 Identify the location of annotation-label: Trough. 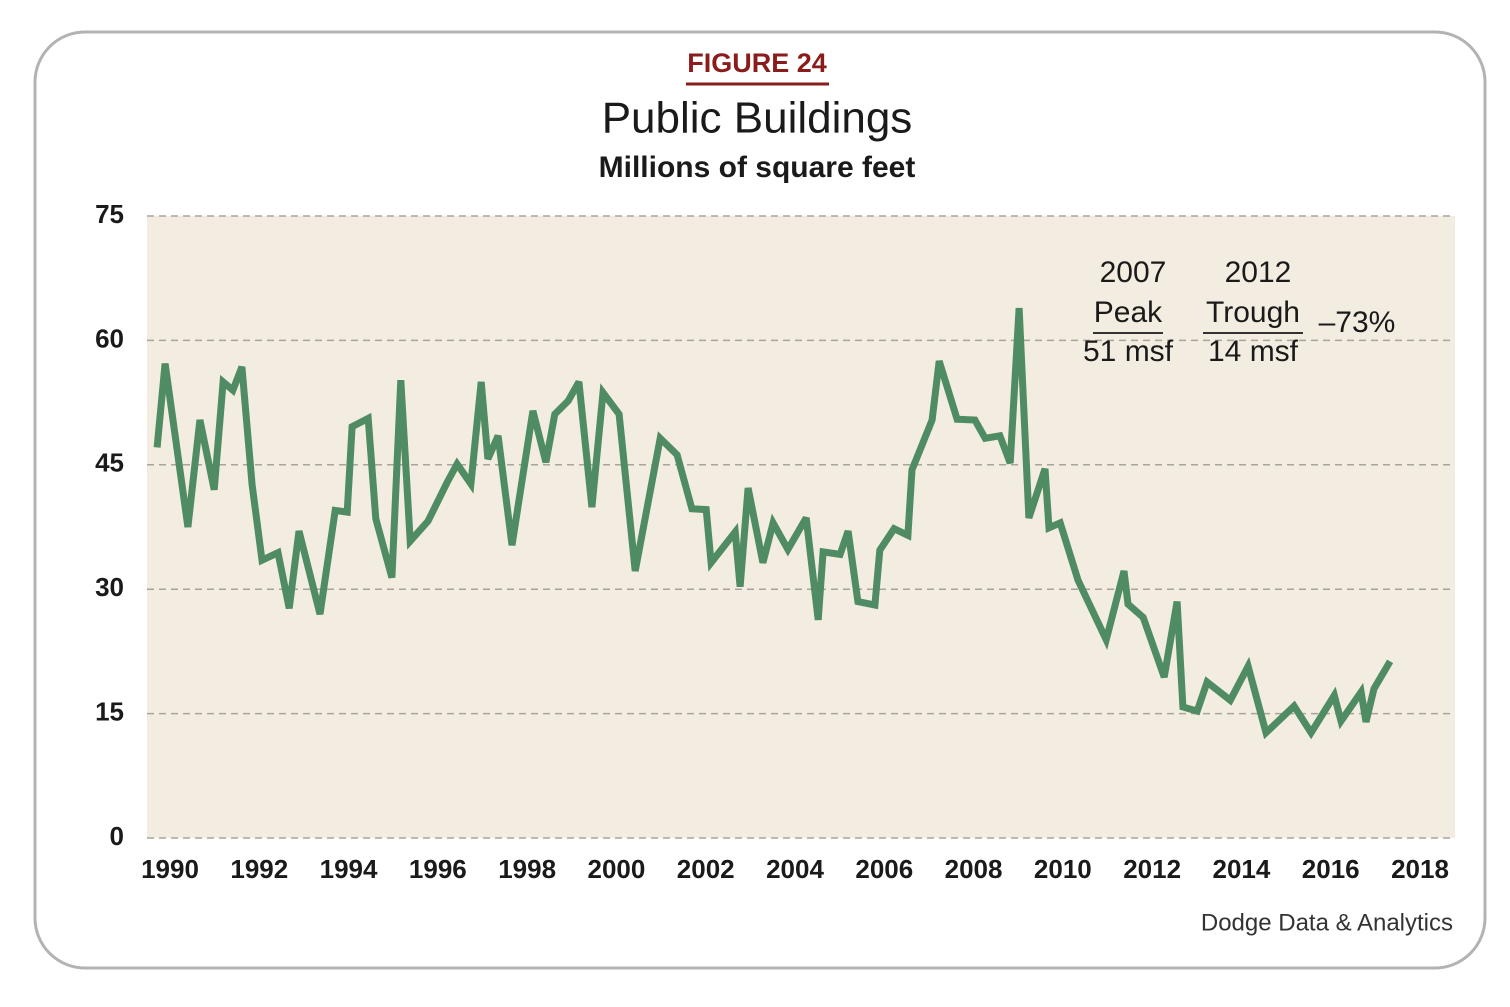
(1253, 312).